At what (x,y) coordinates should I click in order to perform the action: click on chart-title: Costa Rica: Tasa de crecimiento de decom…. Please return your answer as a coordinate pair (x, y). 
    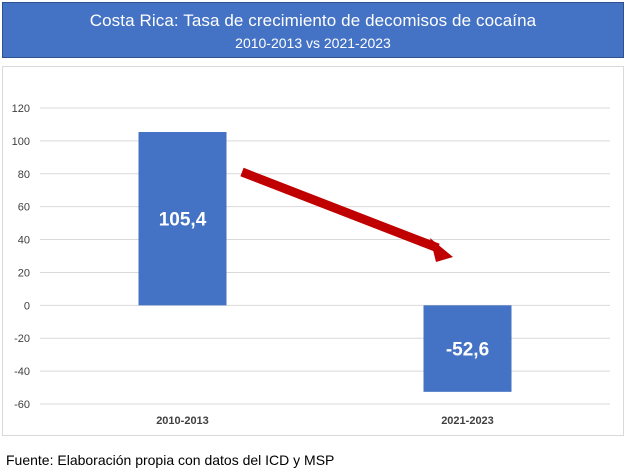
    Looking at the image, I should click on (313, 20).